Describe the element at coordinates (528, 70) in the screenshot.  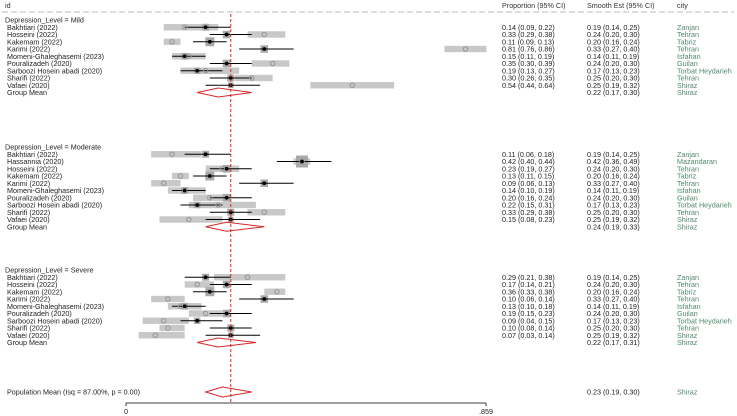
I see `proportion-ci: 0.19 (0.13, 0.27)` at that location.